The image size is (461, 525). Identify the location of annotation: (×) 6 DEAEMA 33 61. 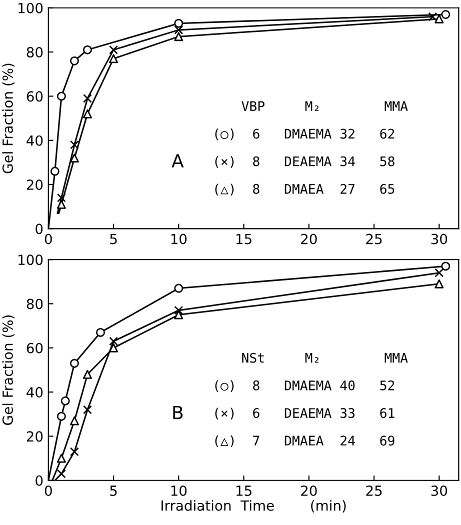
(304, 414).